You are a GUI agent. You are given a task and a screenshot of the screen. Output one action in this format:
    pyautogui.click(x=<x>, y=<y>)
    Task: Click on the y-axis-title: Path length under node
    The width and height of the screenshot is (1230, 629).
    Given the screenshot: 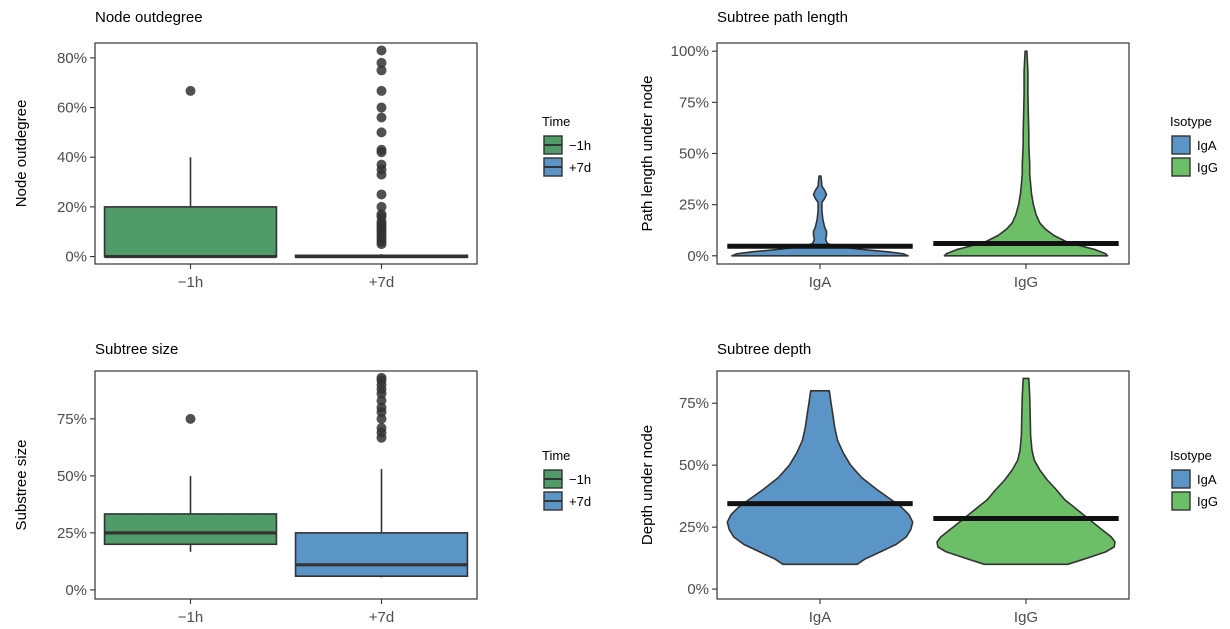 What is the action you would take?
    pyautogui.click(x=647, y=154)
    